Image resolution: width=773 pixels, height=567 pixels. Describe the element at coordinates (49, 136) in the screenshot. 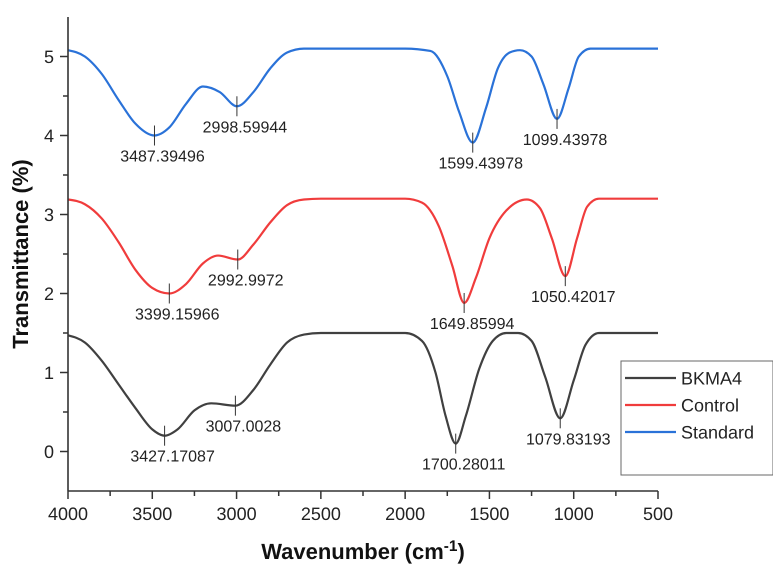

I see `y-tick-label: 4` at that location.